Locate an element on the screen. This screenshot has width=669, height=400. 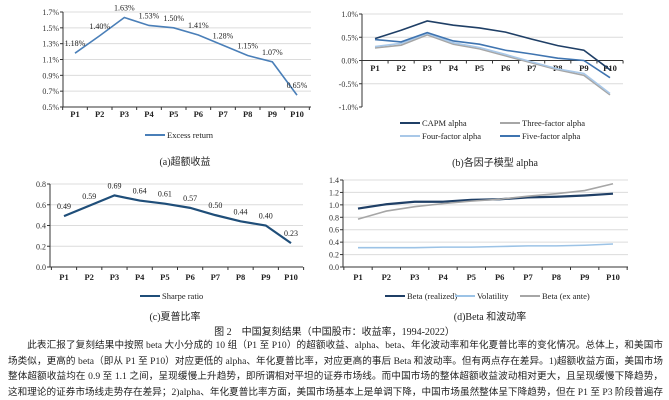
series-line-five-factor-alpha is located at coordinates (492, 55).